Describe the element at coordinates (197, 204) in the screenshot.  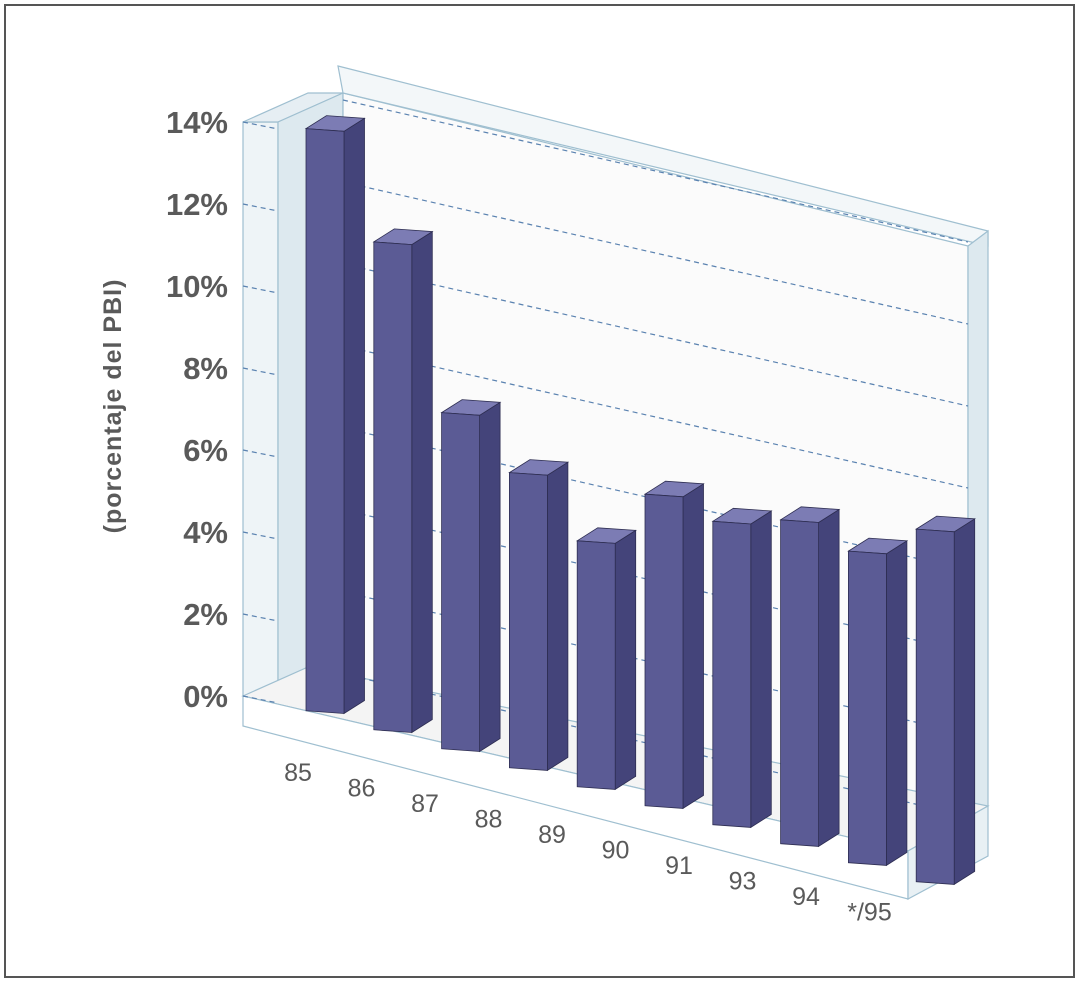
I see `y-tick-label: 12%` at that location.